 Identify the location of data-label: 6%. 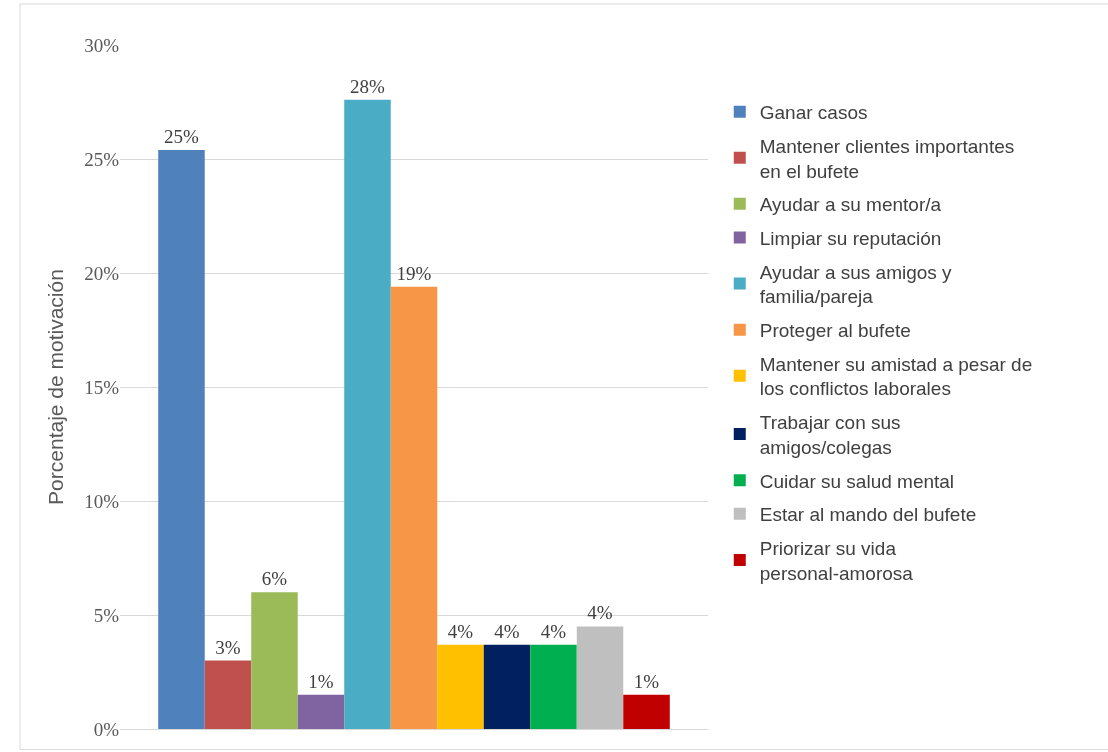
(274, 579).